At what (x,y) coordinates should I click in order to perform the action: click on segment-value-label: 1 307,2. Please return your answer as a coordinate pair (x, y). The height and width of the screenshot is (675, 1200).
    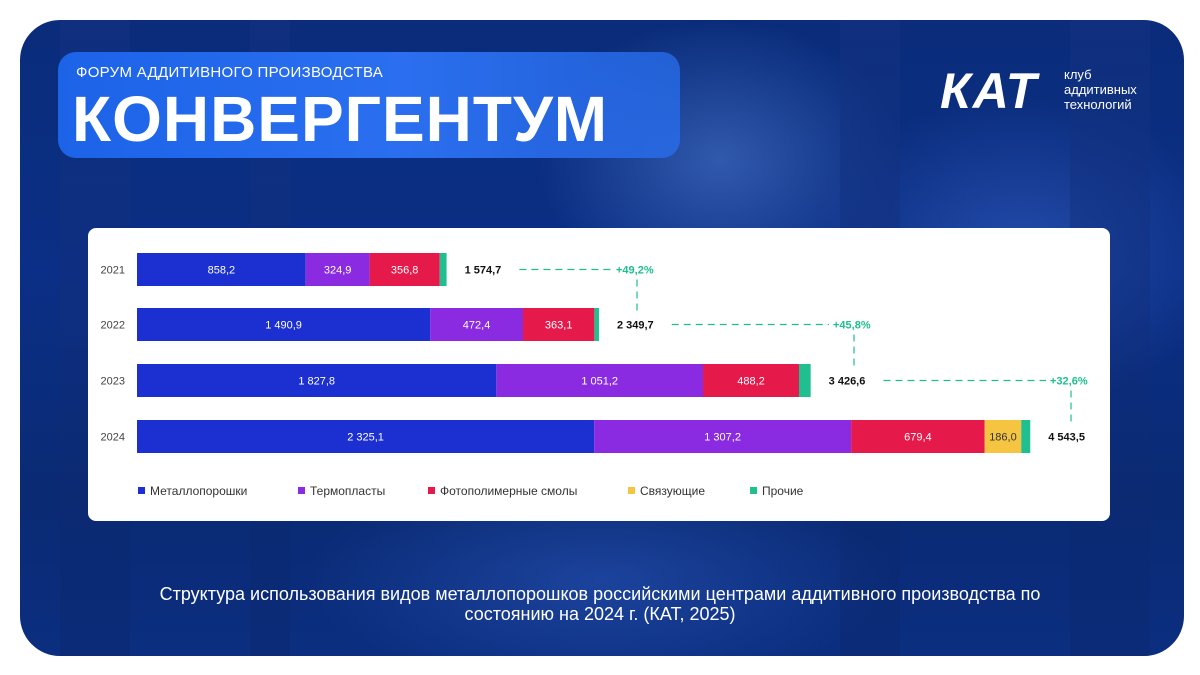
    Looking at the image, I should click on (722, 438).